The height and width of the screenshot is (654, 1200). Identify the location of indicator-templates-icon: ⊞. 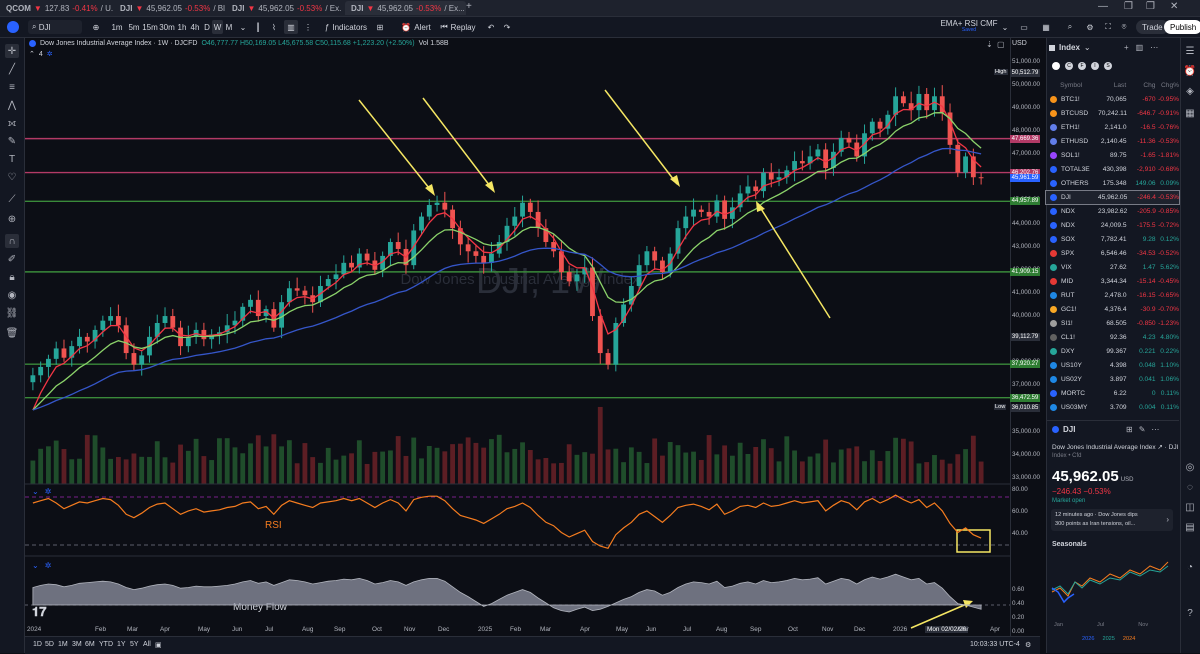
(380, 27).